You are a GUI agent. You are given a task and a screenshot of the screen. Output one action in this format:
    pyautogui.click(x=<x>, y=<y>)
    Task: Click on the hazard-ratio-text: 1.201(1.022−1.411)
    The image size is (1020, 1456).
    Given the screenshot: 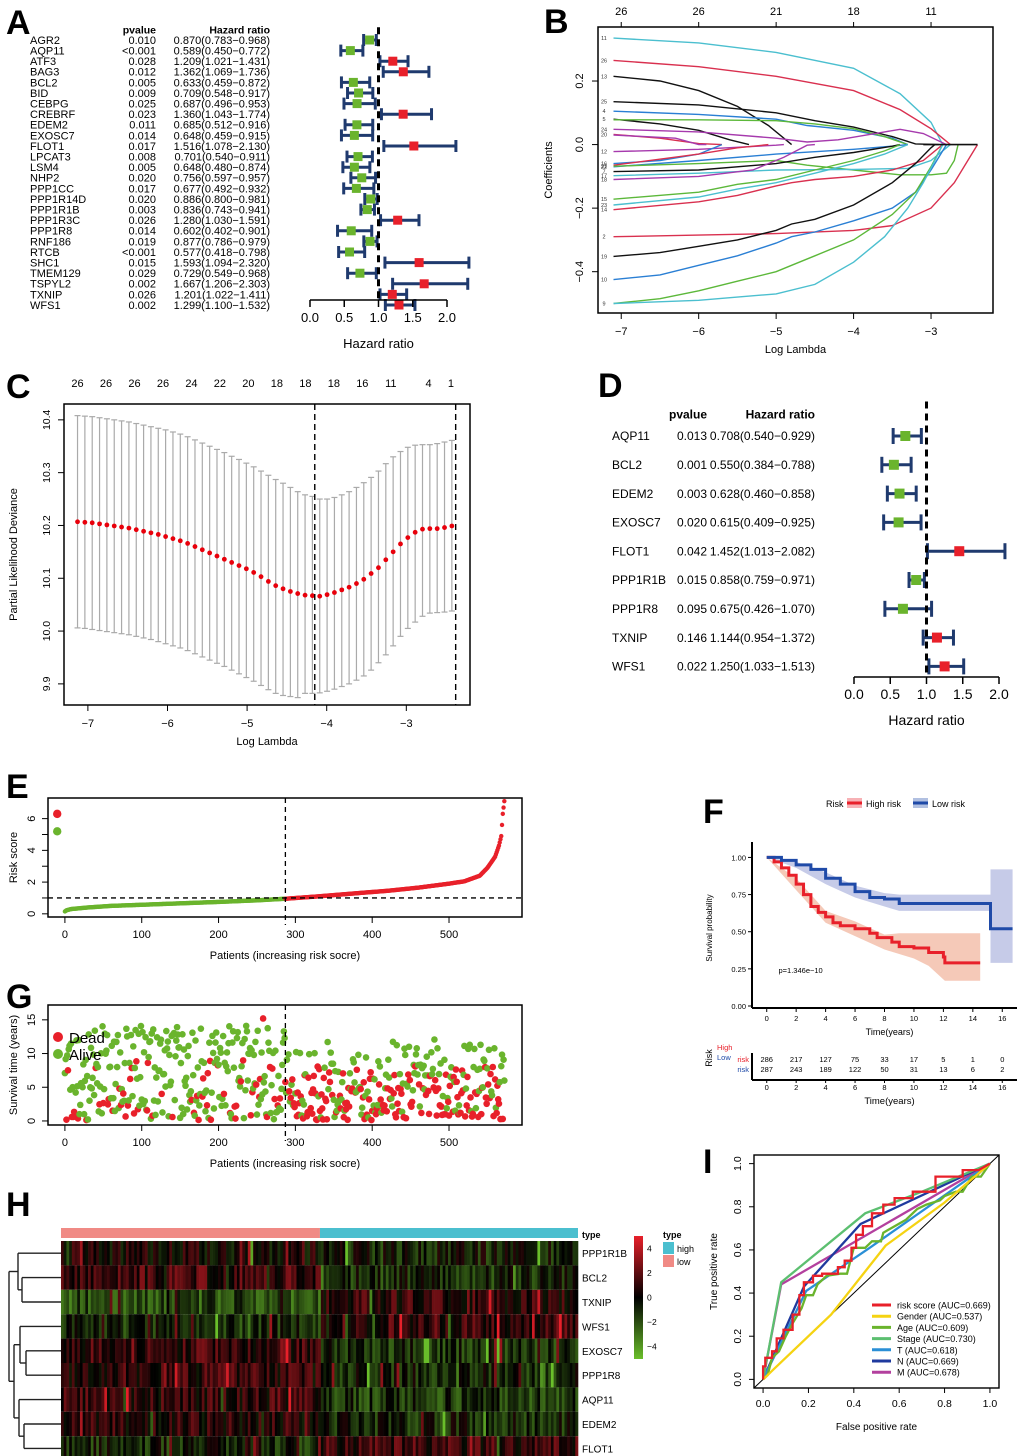 What is the action you would take?
    pyautogui.click(x=222, y=295)
    